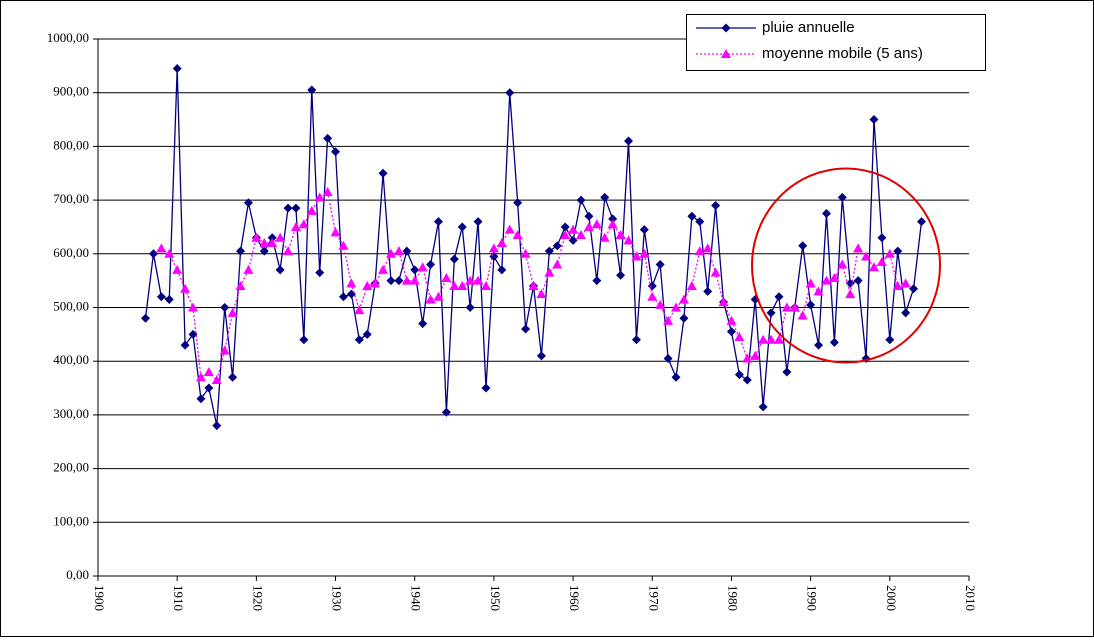 The width and height of the screenshot is (1094, 642). Describe the element at coordinates (77, 574) in the screenshot. I see `y-tick-label: 0,00` at that location.